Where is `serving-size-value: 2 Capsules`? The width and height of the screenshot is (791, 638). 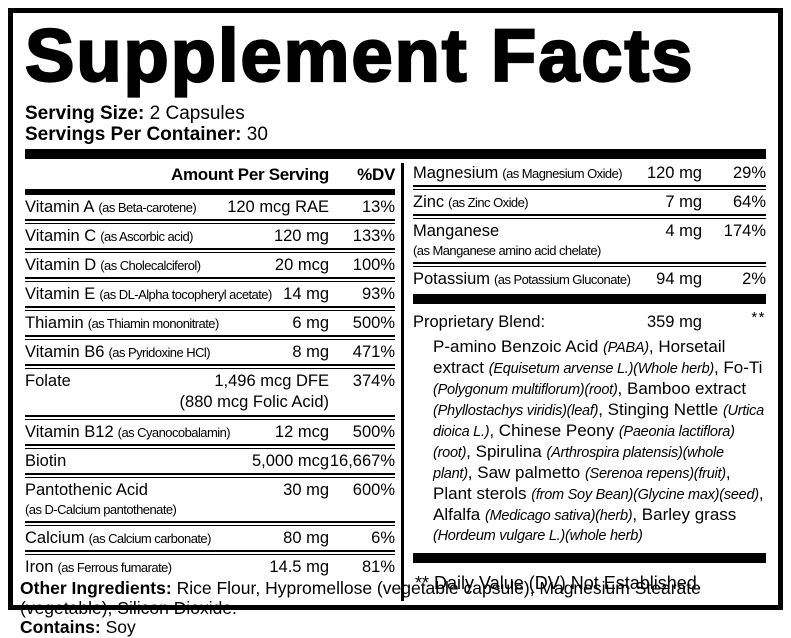
serving-size-value: 2 Capsules is located at coordinates (197, 113).